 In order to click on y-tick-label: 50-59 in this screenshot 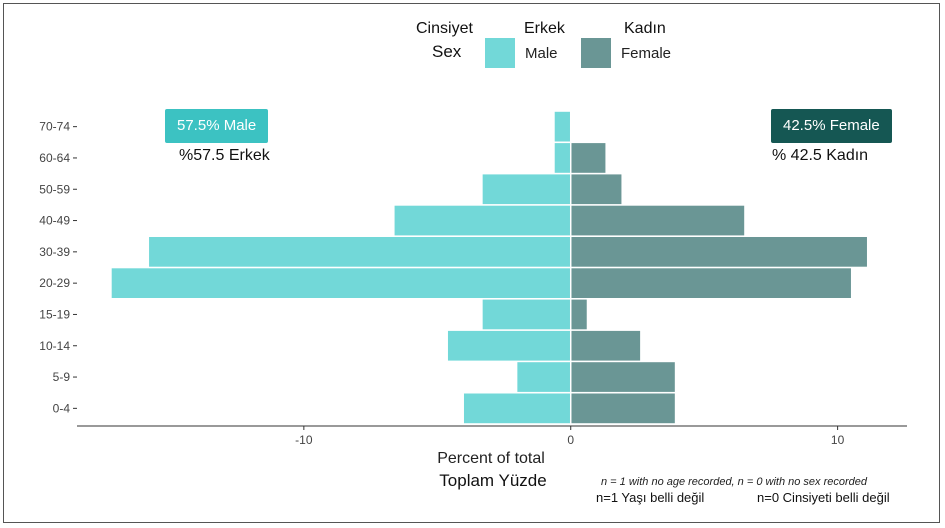, I will do `click(54, 189)`.